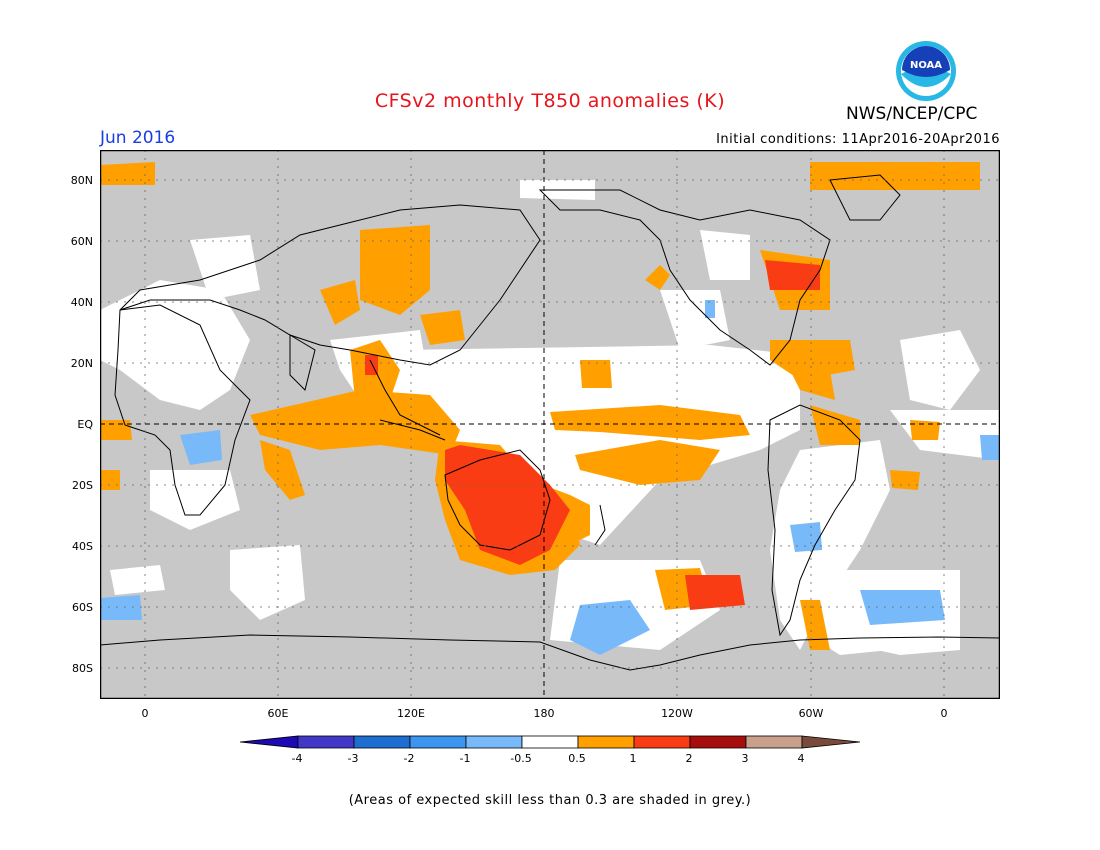 The height and width of the screenshot is (850, 1100). What do you see at coordinates (409, 758) in the screenshot?
I see `colorbar-label: -2` at bounding box center [409, 758].